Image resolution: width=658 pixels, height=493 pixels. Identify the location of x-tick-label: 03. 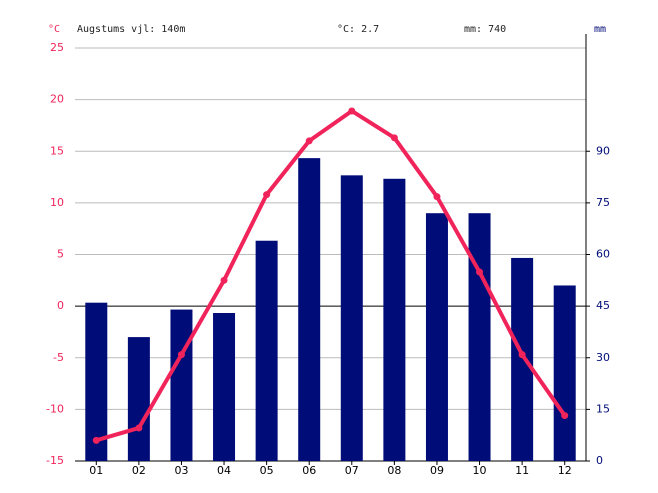
(181, 470).